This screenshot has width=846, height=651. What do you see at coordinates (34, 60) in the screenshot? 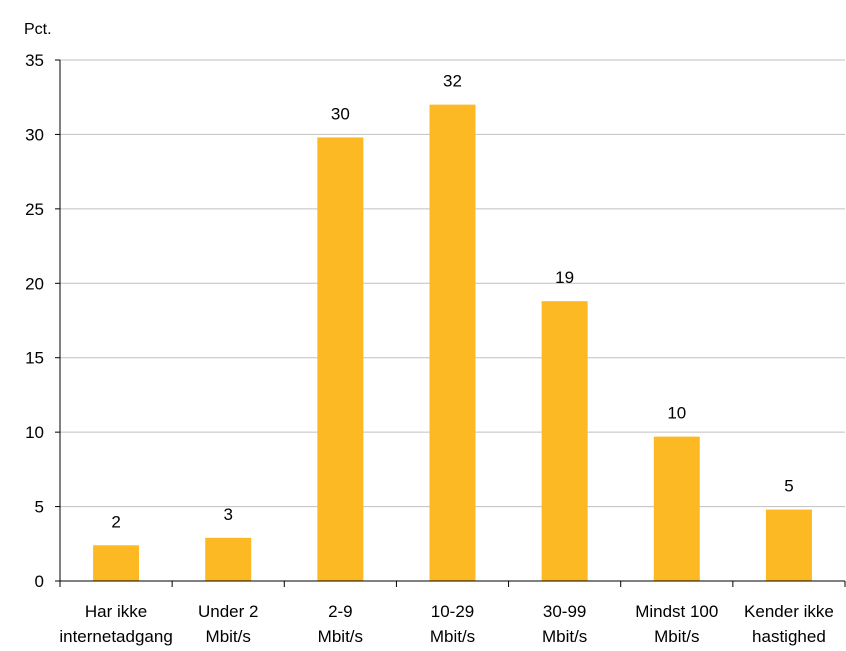
I see `y-tick-label-35: 35` at bounding box center [34, 60].